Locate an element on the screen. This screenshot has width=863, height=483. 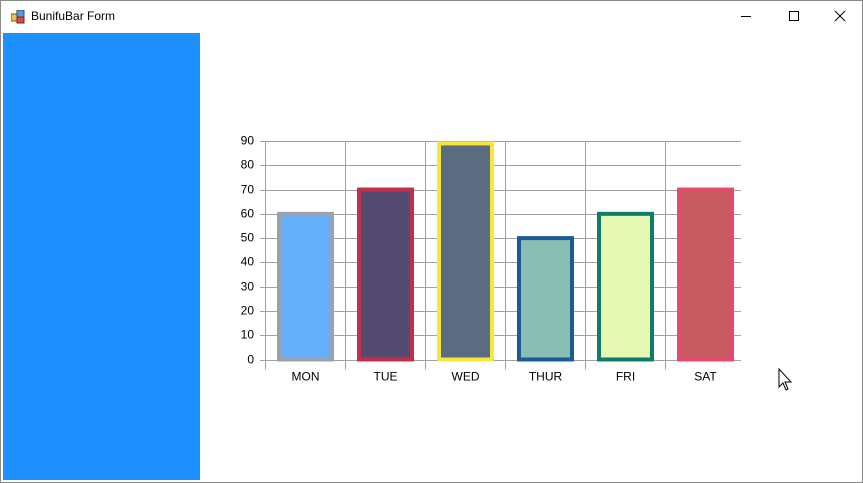
mouse-cursor is located at coordinates (785, 379).